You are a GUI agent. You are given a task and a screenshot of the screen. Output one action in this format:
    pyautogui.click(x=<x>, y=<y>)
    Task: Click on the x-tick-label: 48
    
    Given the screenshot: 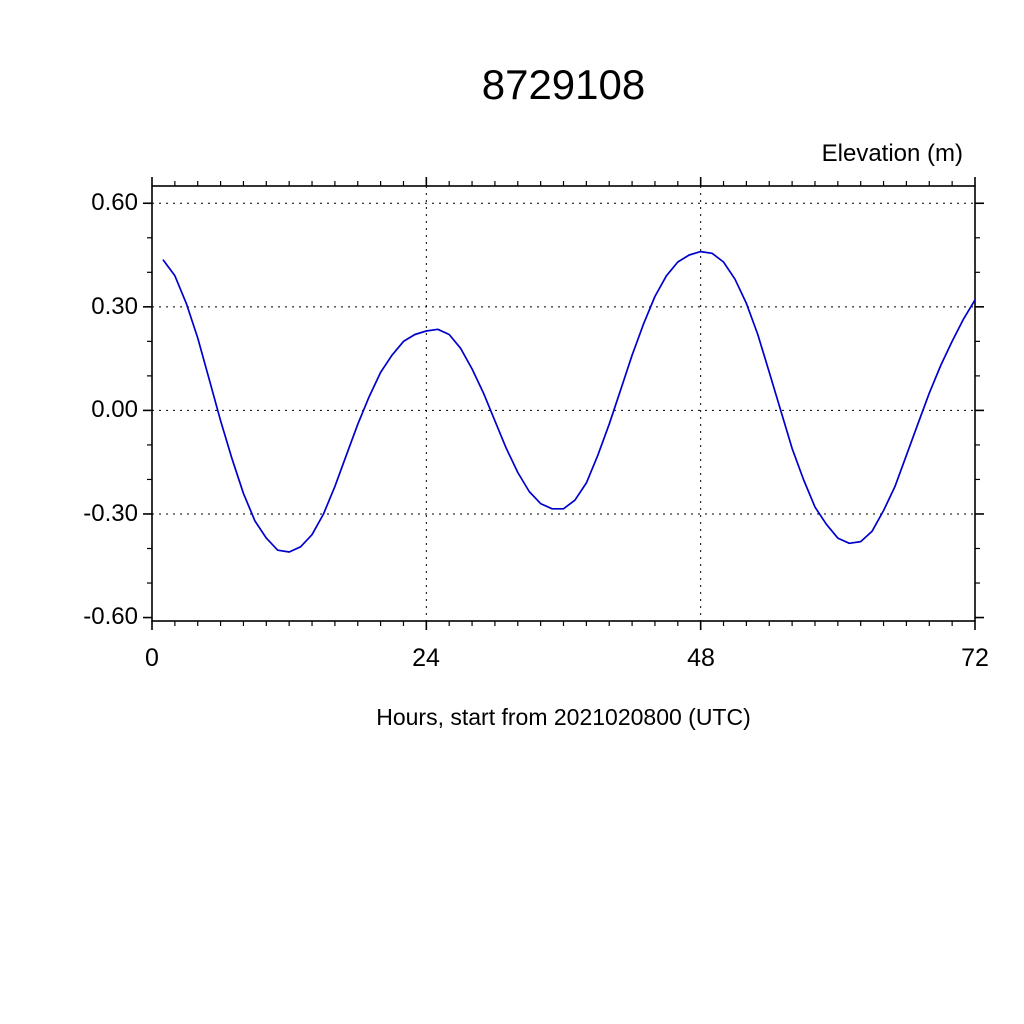 What is the action you would take?
    pyautogui.click(x=701, y=658)
    